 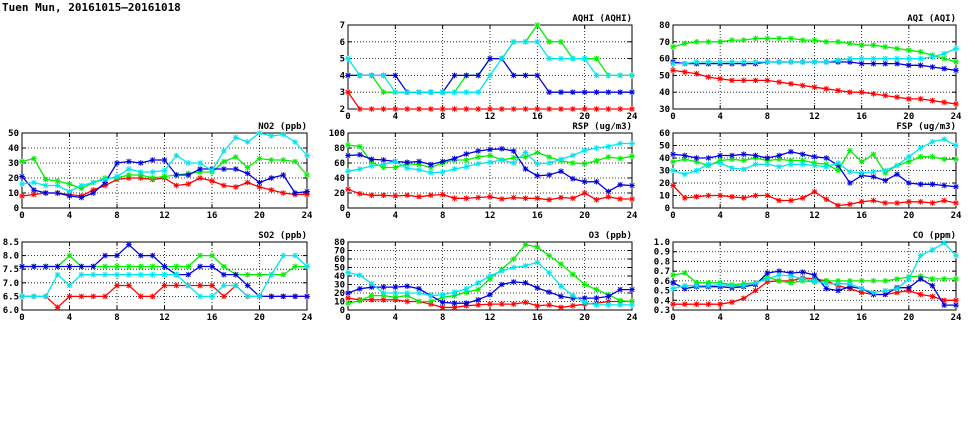 I want to click on aqi-title: AQI (AQI), so click(x=931, y=19).